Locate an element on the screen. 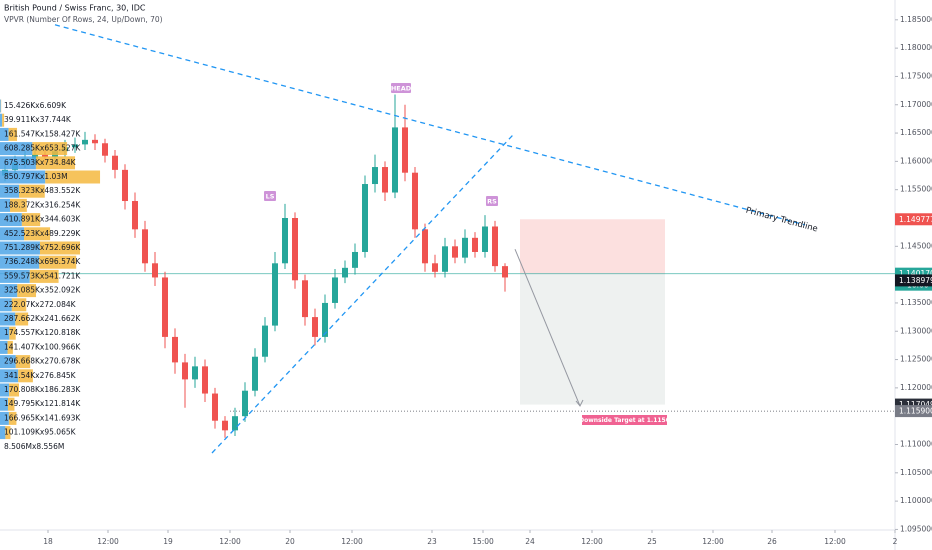 Image resolution: width=932 pixels, height=550 pixels. vp-label: 675.503Kx734.84K is located at coordinates (40, 162).